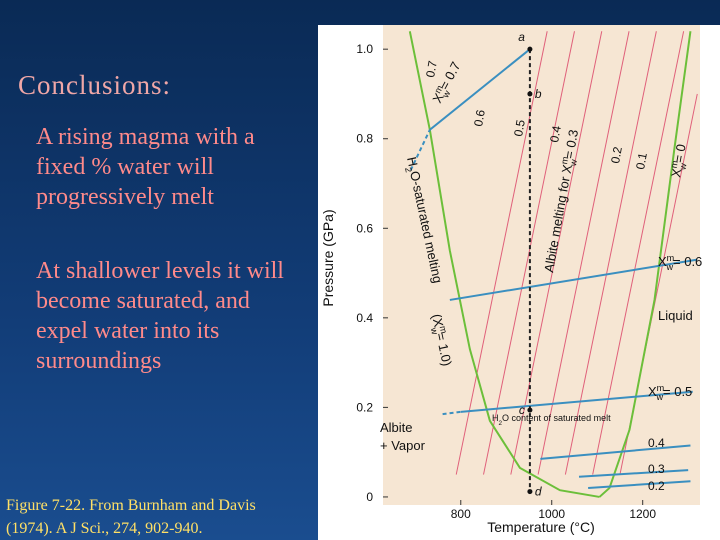 Image resolution: width=720 pixels, height=540 pixels. I want to click on y-axis-label: Pressure (GPa), so click(328, 257).